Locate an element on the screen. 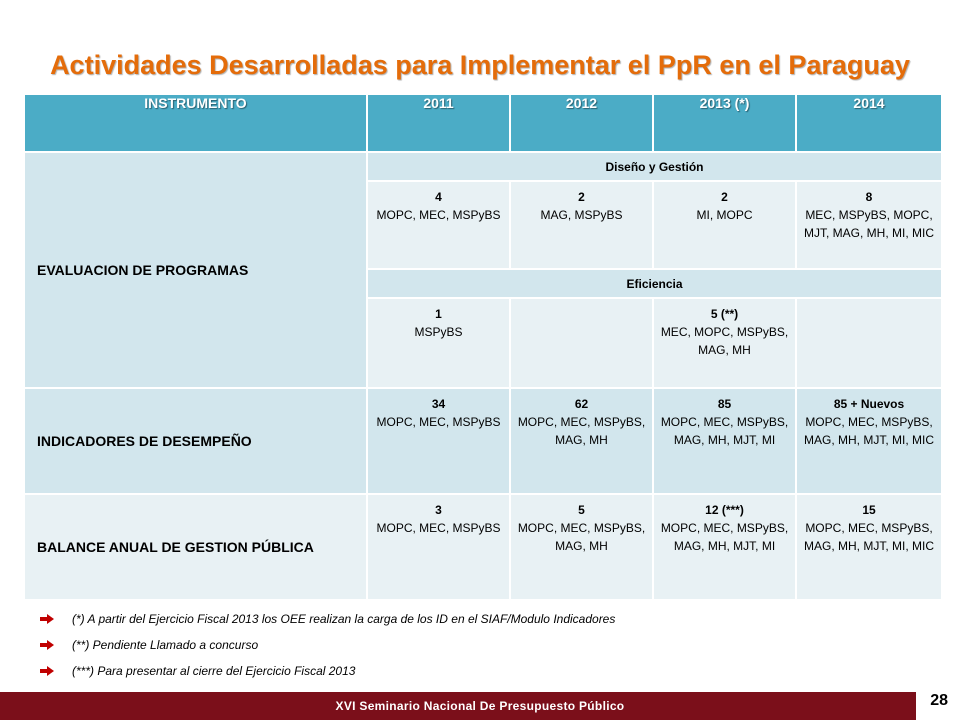 The image size is (960, 720). table-cell: 4 MOPC, MEC, MSPyBS is located at coordinates (438, 225).